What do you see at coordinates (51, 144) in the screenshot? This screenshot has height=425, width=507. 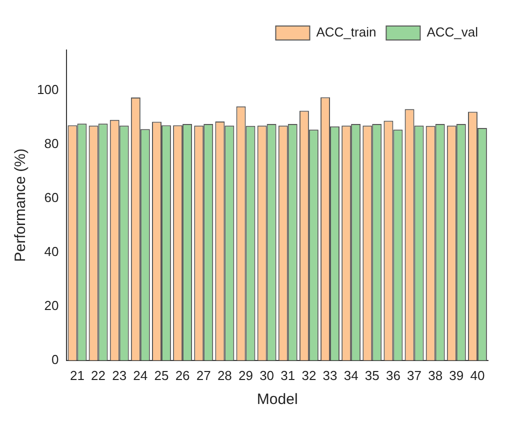 I see `y-tick-label: 80` at bounding box center [51, 144].